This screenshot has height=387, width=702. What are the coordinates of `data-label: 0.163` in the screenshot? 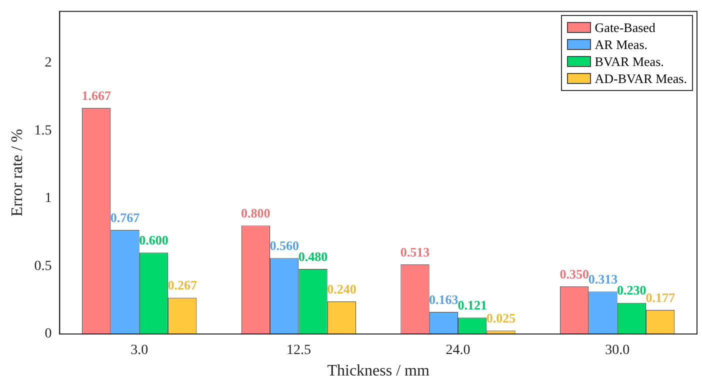 It's located at (444, 299).